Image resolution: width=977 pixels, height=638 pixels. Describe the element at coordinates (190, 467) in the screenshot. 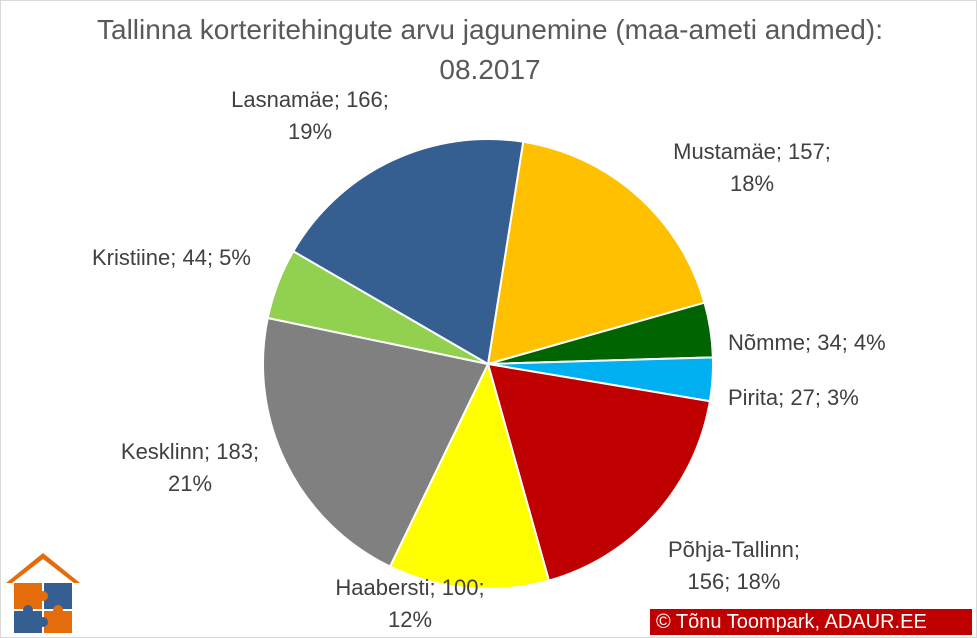

I see `data-label-kesklinn: Kesklinn; 183; 21%` at that location.